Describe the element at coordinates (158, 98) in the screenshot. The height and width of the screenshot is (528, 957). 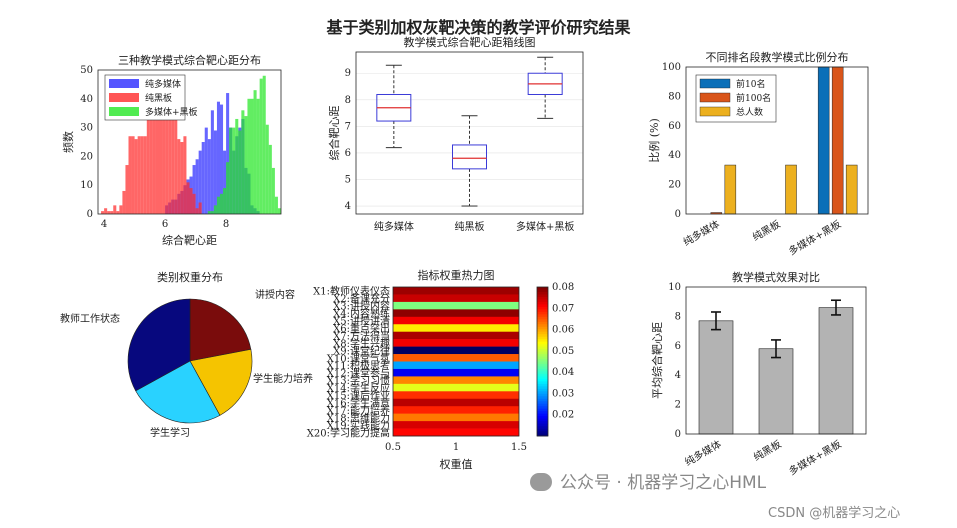
I see `hist-legend-label: 纯黑板` at that location.